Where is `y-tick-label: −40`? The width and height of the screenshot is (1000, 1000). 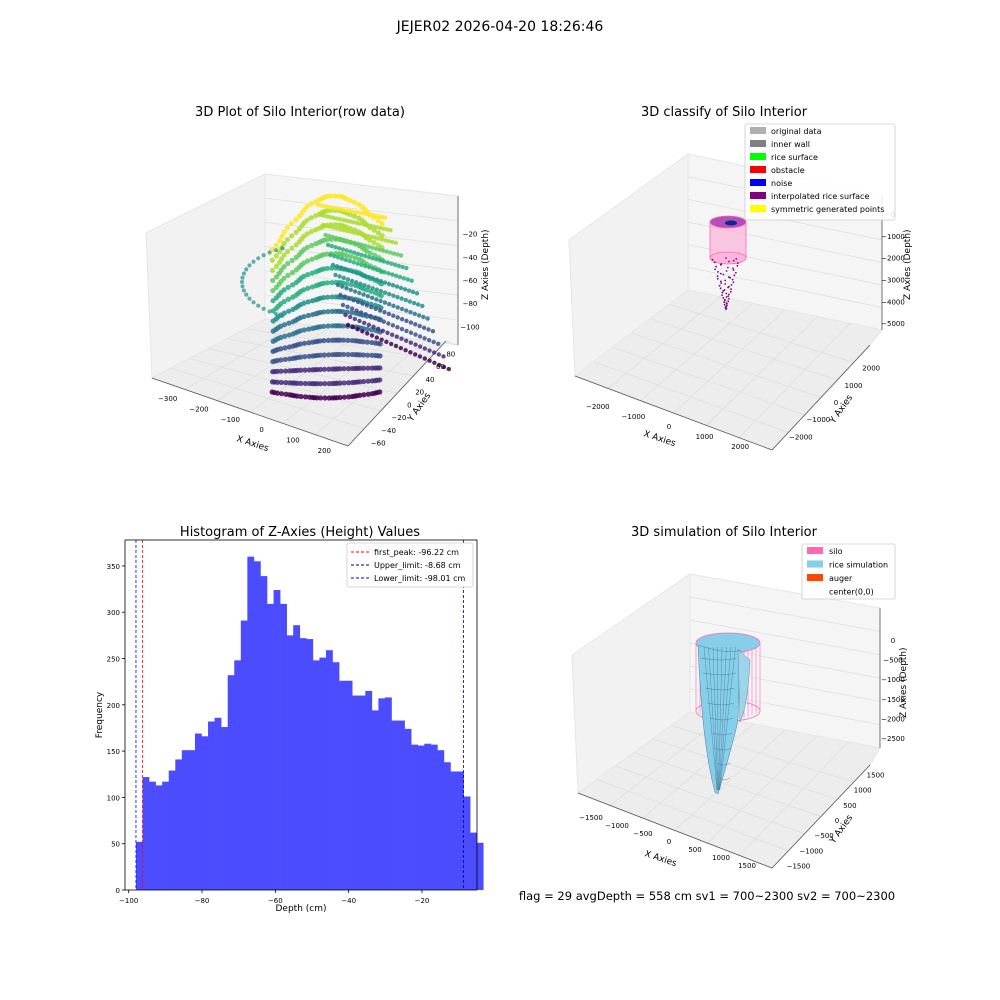
y-tick-label: −40 is located at coordinates (388, 431).